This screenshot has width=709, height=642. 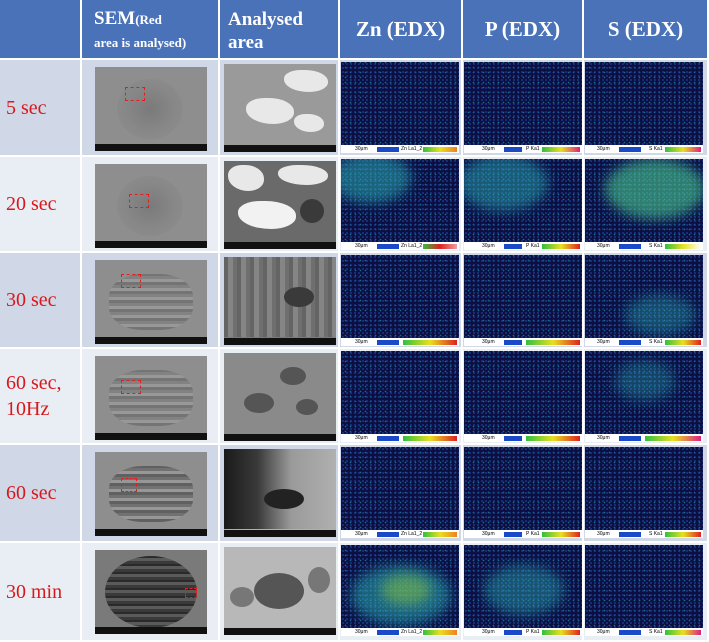 What do you see at coordinates (401, 30) in the screenshot?
I see `header-zn-edx: Zn (EDX)` at bounding box center [401, 30].